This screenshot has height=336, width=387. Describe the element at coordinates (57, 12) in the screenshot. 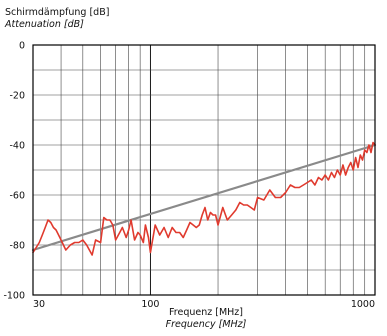

I see `y-axis-title: Schirmdämpfung [dB]` at that location.